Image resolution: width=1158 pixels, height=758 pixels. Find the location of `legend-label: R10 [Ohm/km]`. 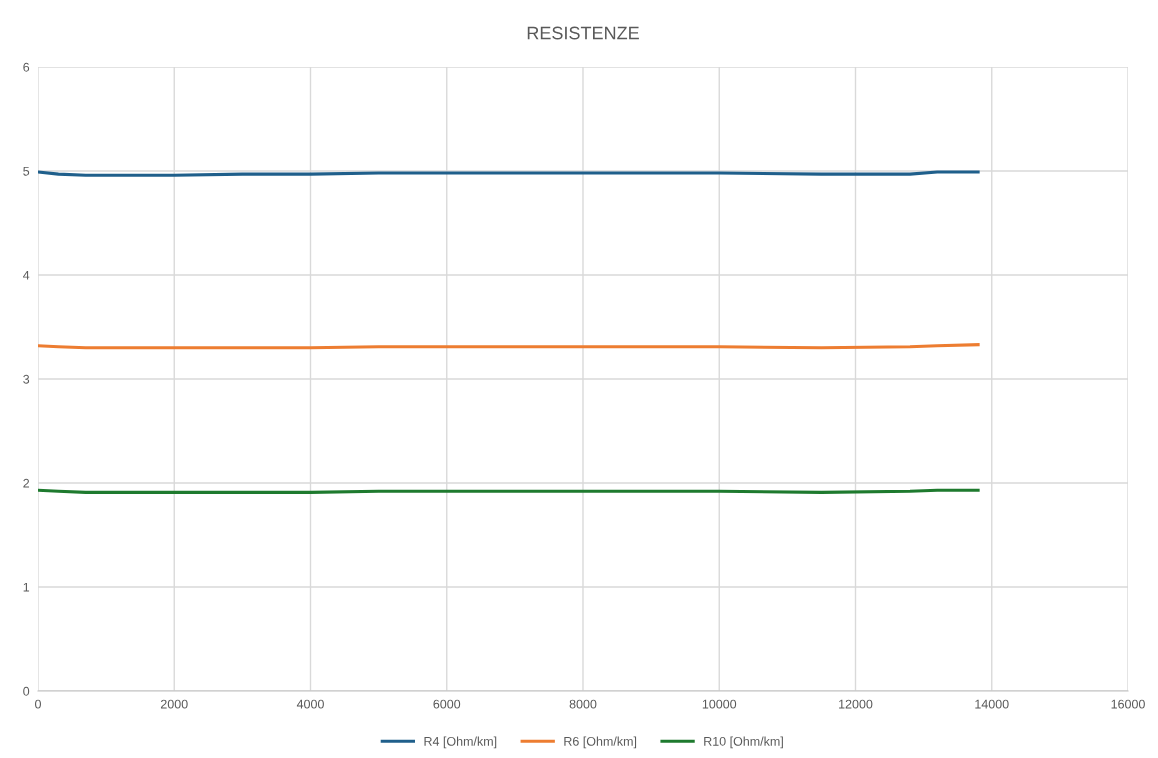

legend-label: R10 [Ohm/km] is located at coordinates (743, 742).